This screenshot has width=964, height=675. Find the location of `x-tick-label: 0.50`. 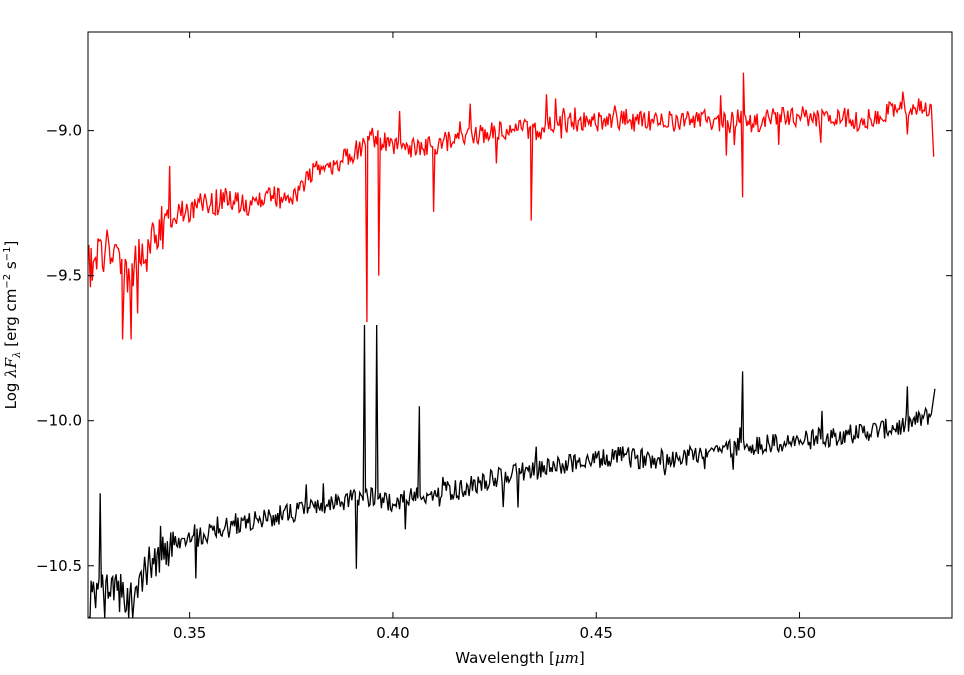

x-tick-label: 0.50 is located at coordinates (799, 633).